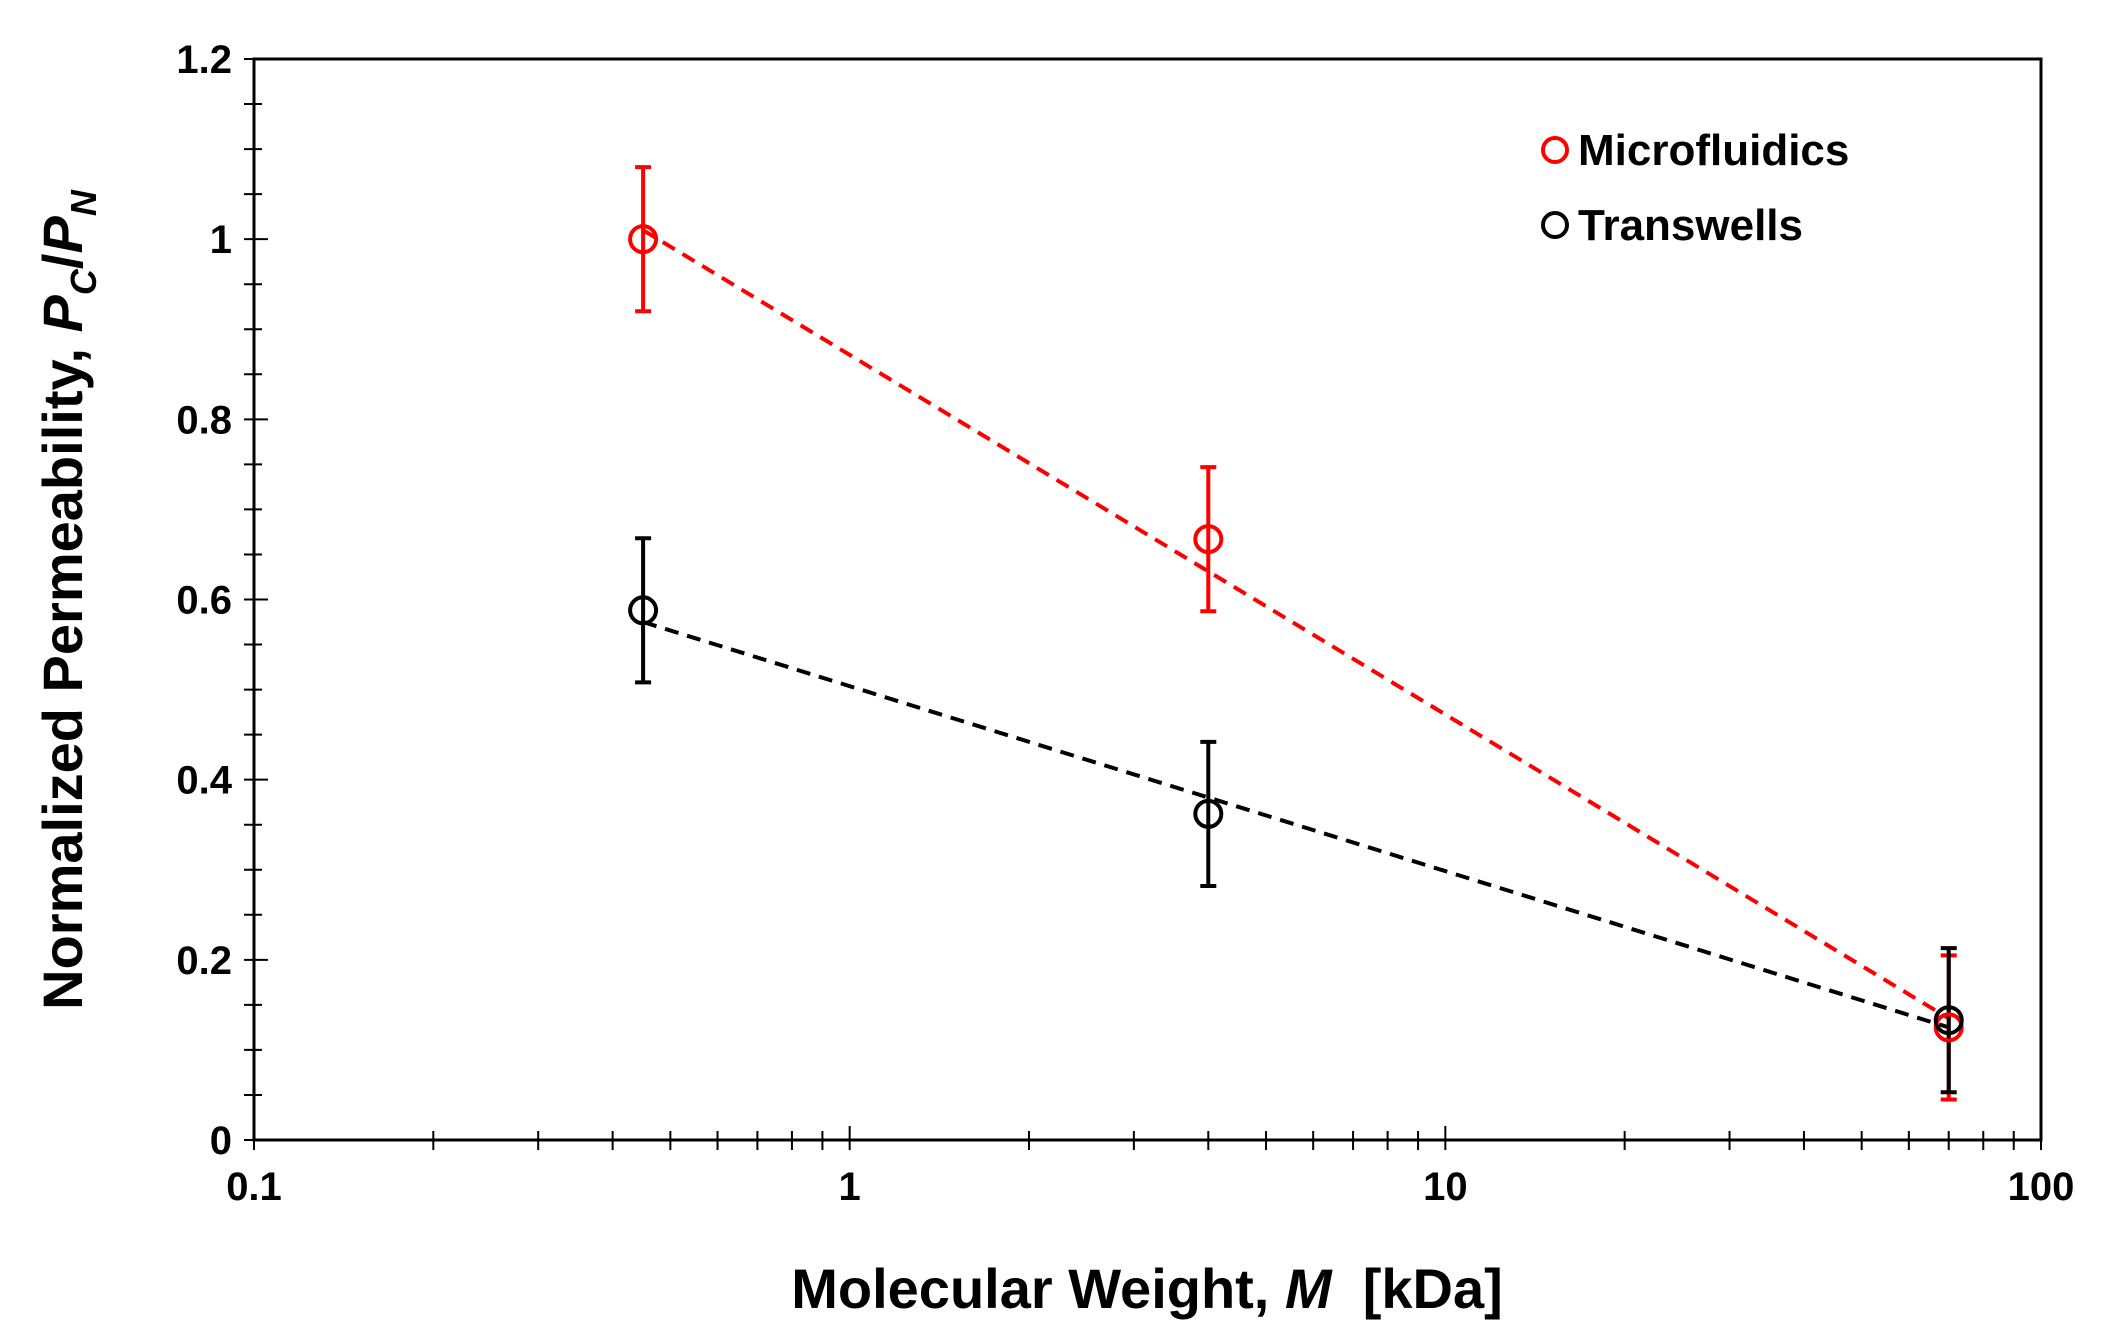 The height and width of the screenshot is (1339, 2102). I want to click on y-tick-label: 1.2, so click(204, 60).